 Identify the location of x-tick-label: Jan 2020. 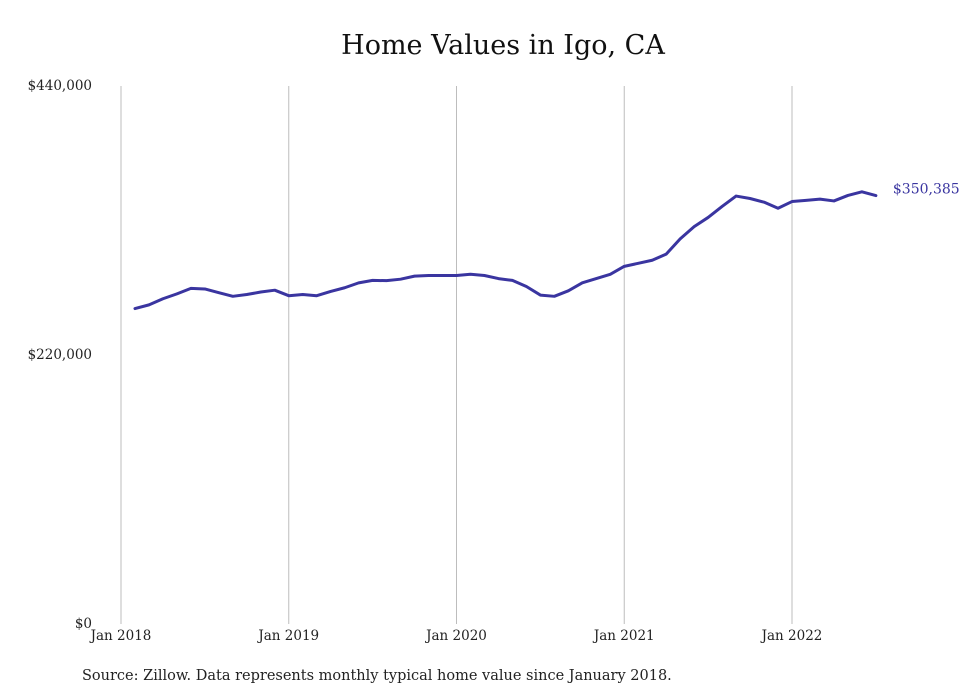
(455, 636).